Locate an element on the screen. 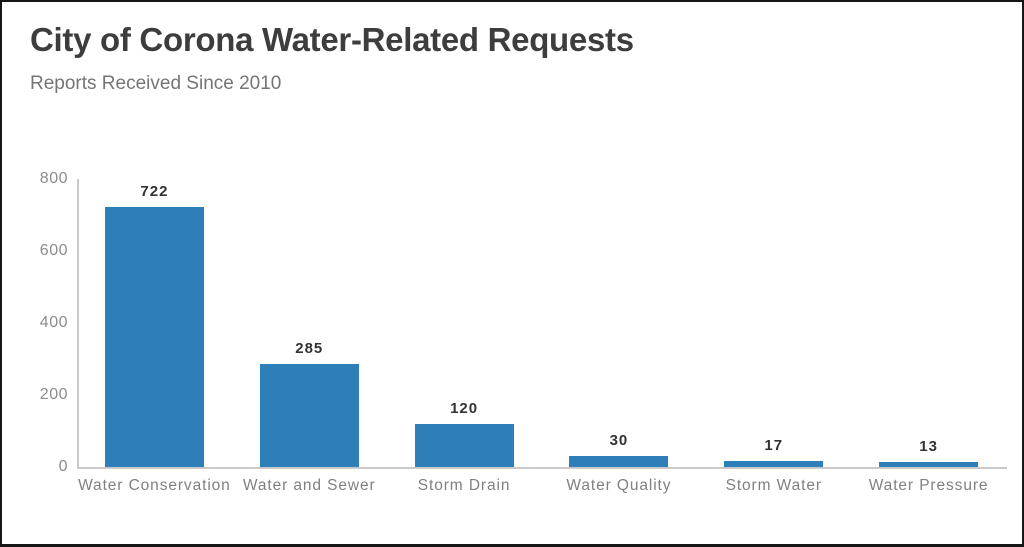 This screenshot has height=547, width=1024. x-category-label: Water Quality is located at coordinates (619, 485).